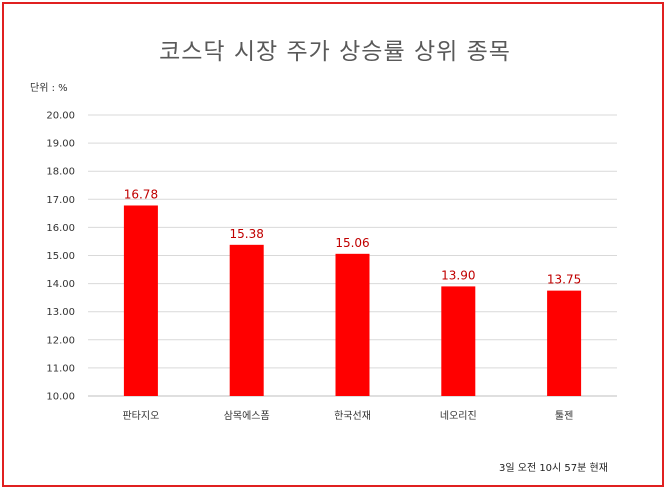  I want to click on y-tick-label: 17.00, so click(60, 200).